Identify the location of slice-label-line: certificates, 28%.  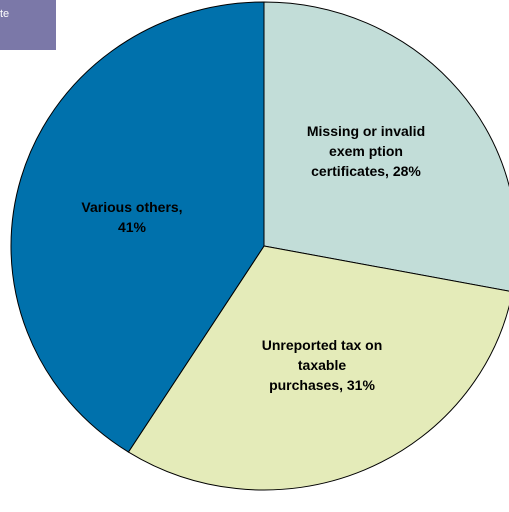
(366, 171).